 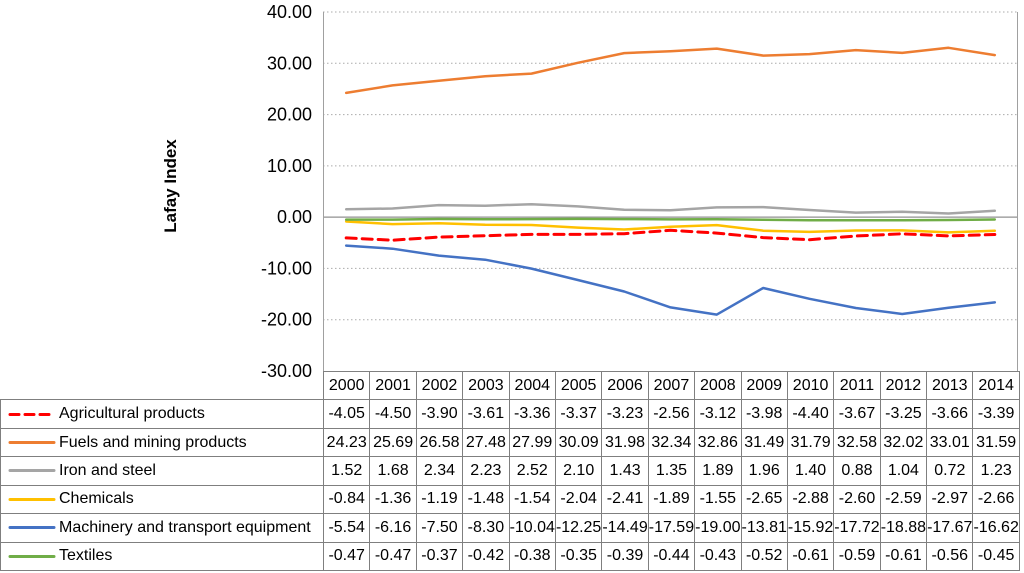 What do you see at coordinates (996, 528) in the screenshot?
I see `value-cell: -16.62` at bounding box center [996, 528].